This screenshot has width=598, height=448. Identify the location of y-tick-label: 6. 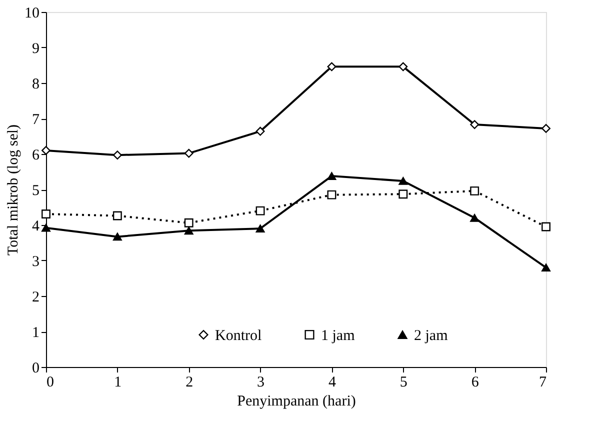
(36, 156).